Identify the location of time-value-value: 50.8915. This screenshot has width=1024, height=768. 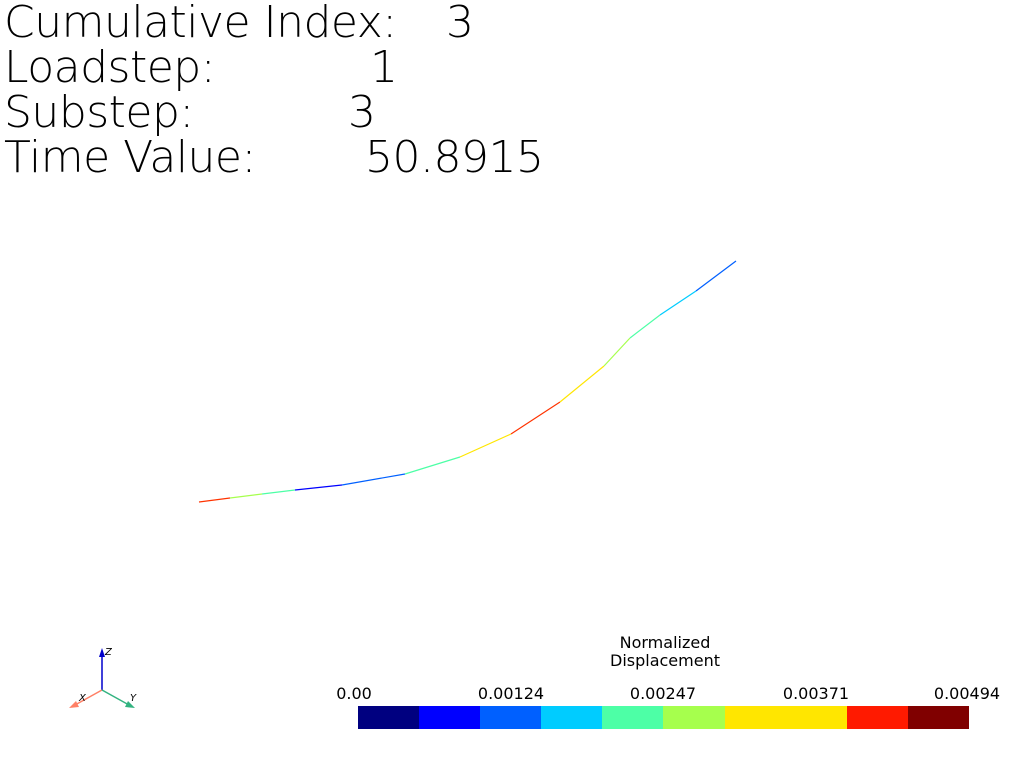
(454, 157).